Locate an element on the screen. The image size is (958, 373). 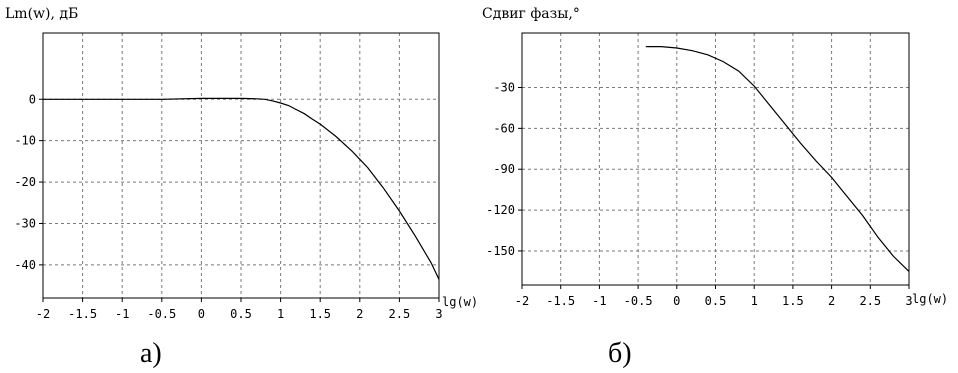
y-tick-label: -90 is located at coordinates (504, 169).